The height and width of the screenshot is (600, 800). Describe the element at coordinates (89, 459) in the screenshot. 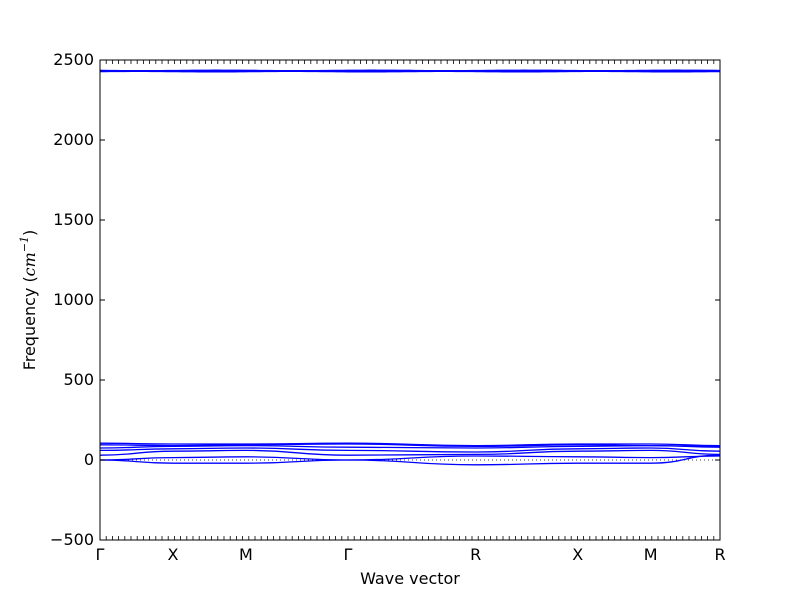

I see `y-tick-label: 0` at that location.